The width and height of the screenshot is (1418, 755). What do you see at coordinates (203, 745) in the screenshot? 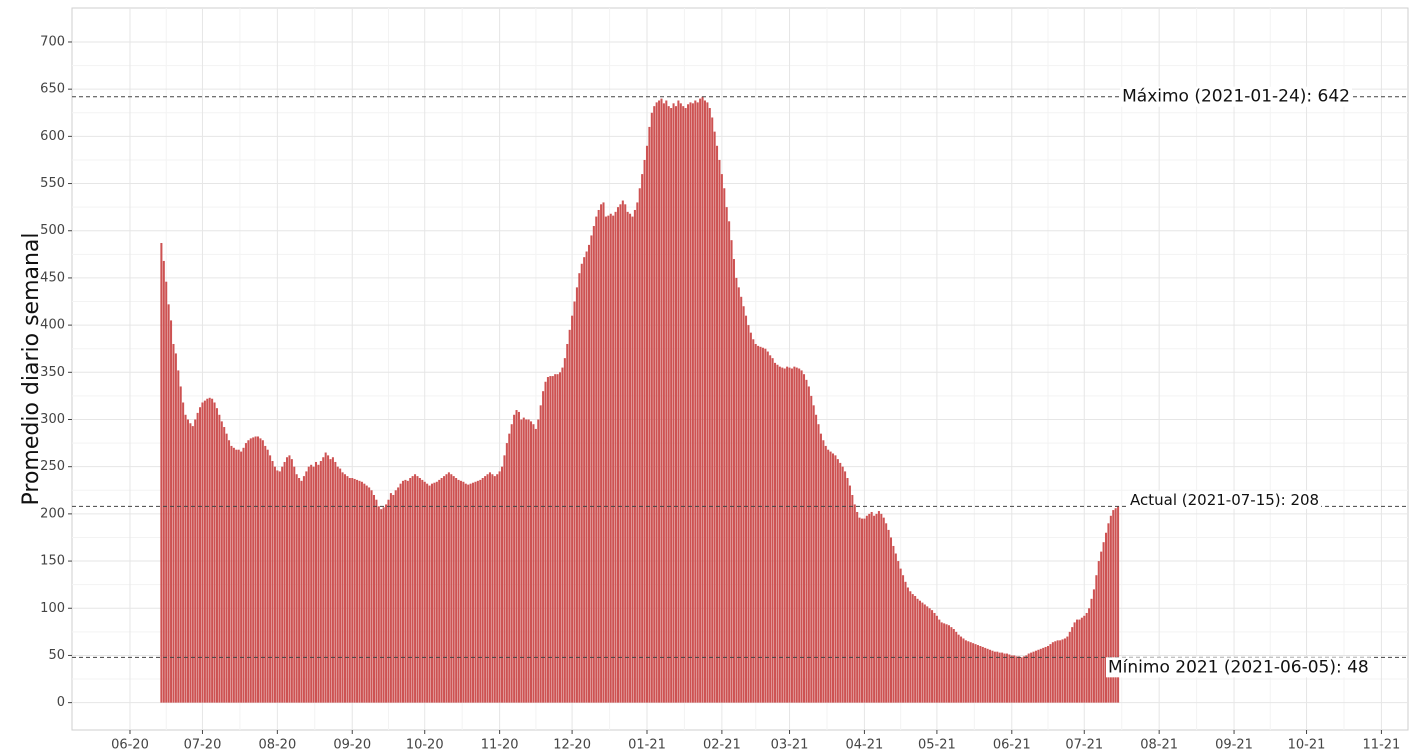
I see `x-tick-label: 07-20` at bounding box center [203, 745].